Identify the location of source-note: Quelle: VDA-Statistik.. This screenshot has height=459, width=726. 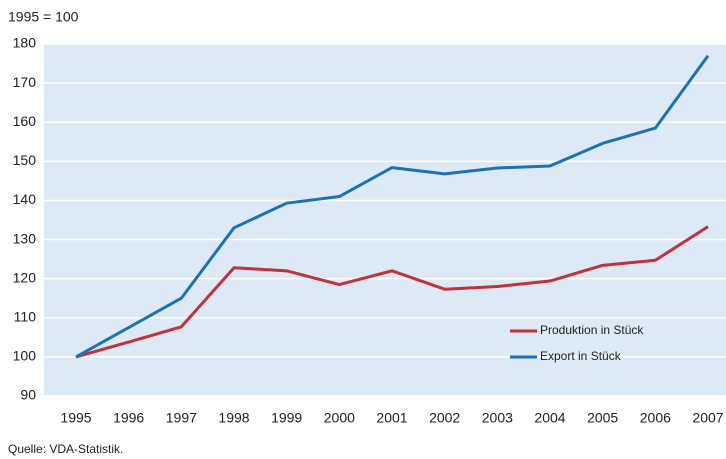
(65, 449).